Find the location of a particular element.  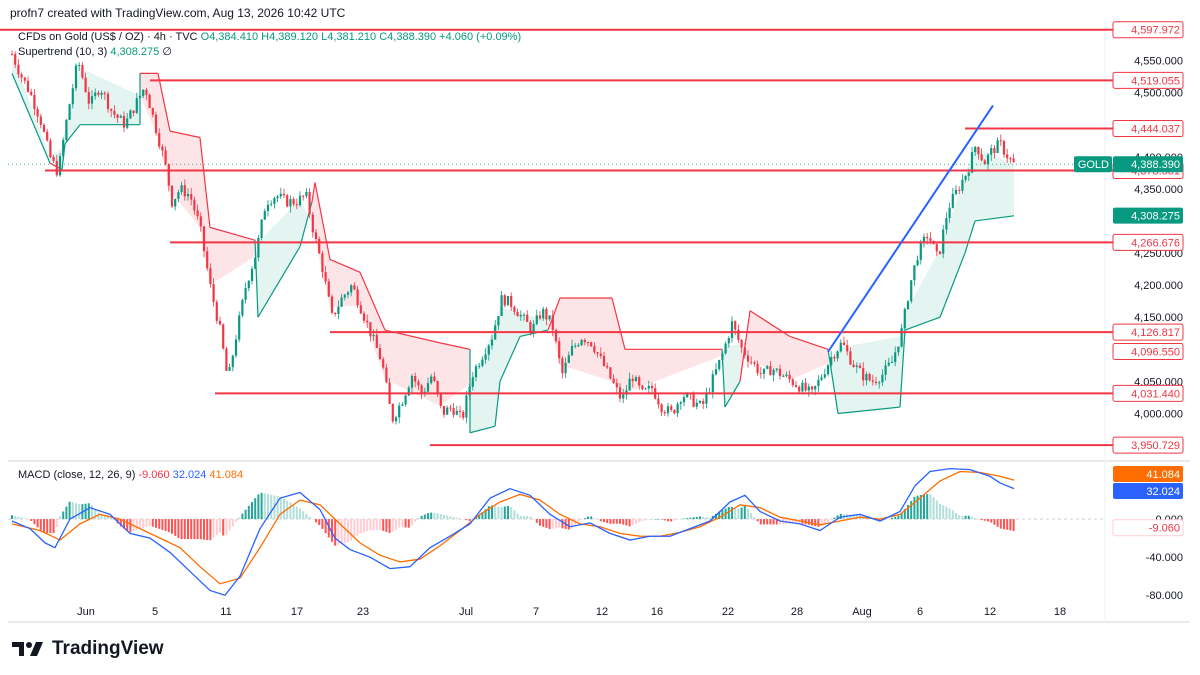

time-tick-label: 12 is located at coordinates (602, 612).